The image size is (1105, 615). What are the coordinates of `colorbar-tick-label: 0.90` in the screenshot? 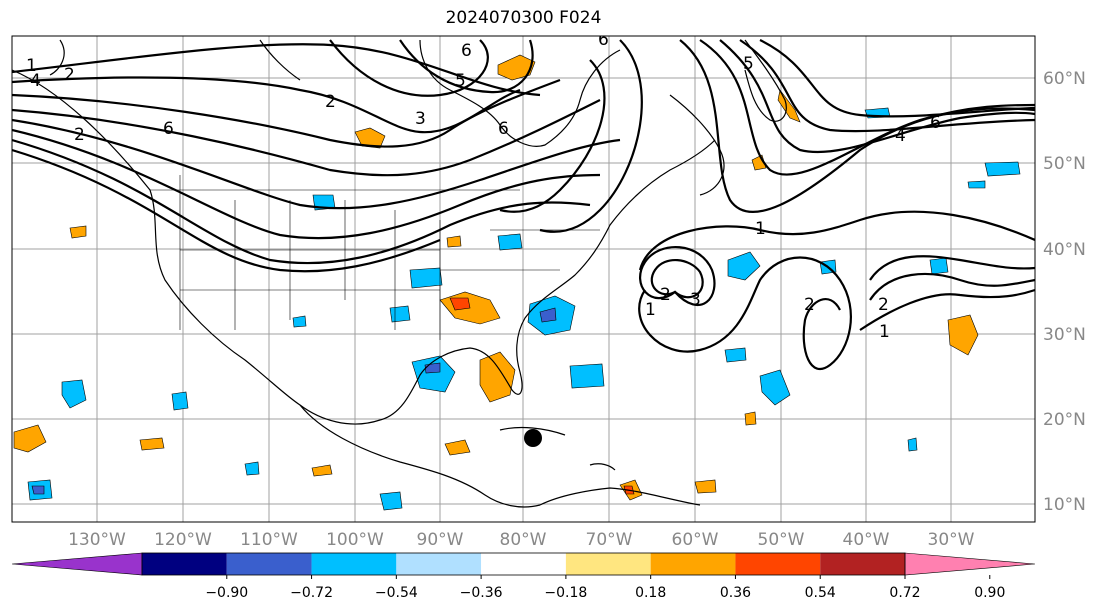 It's located at (989, 593).